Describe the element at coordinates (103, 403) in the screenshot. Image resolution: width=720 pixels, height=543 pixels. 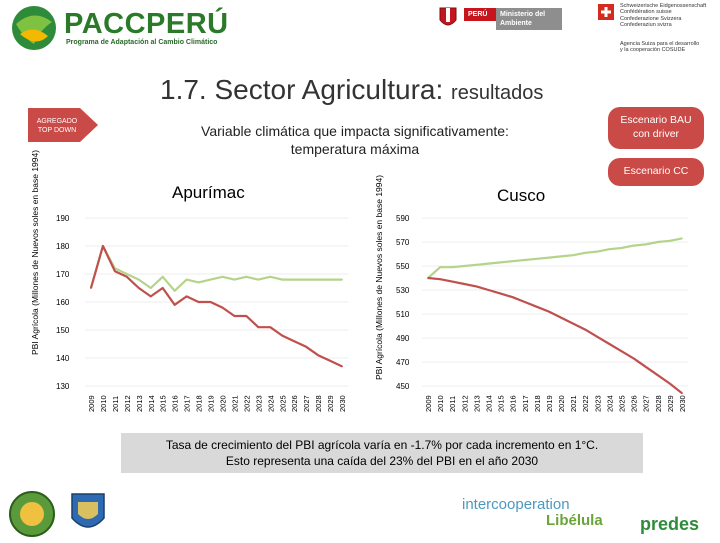
I see `apurimac-xtick-label: 2010` at that location.